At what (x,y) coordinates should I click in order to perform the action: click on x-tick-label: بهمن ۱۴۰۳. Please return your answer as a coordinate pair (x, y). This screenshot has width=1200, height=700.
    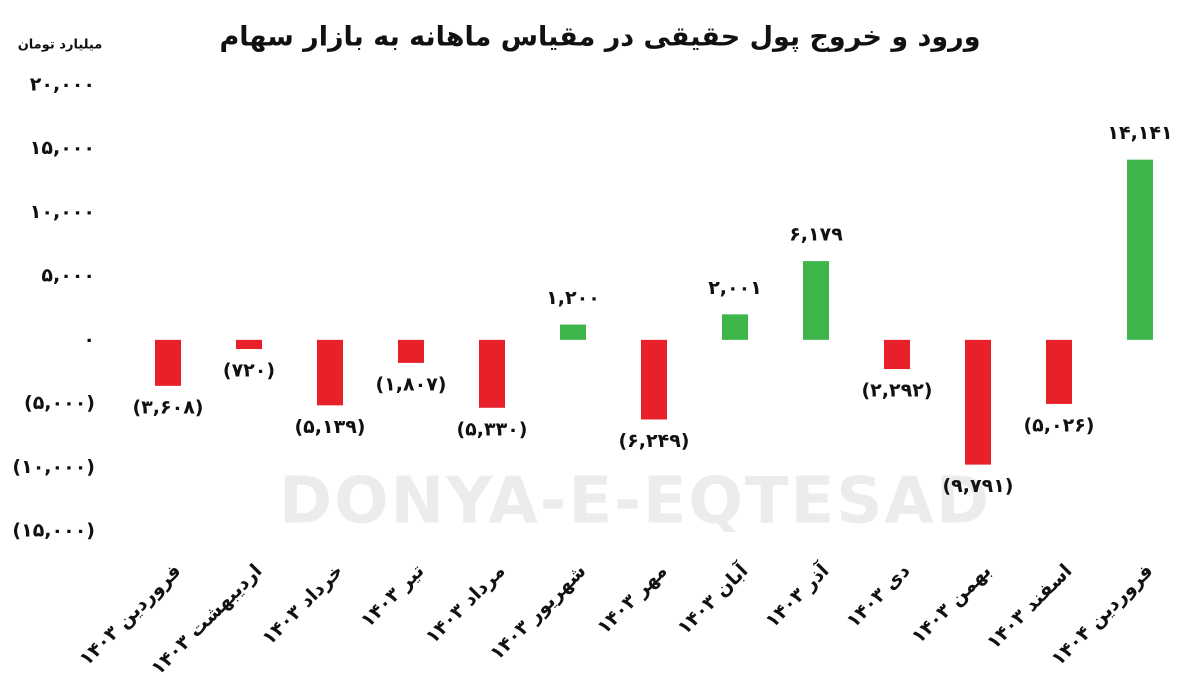
    Looking at the image, I should click on (951, 604).